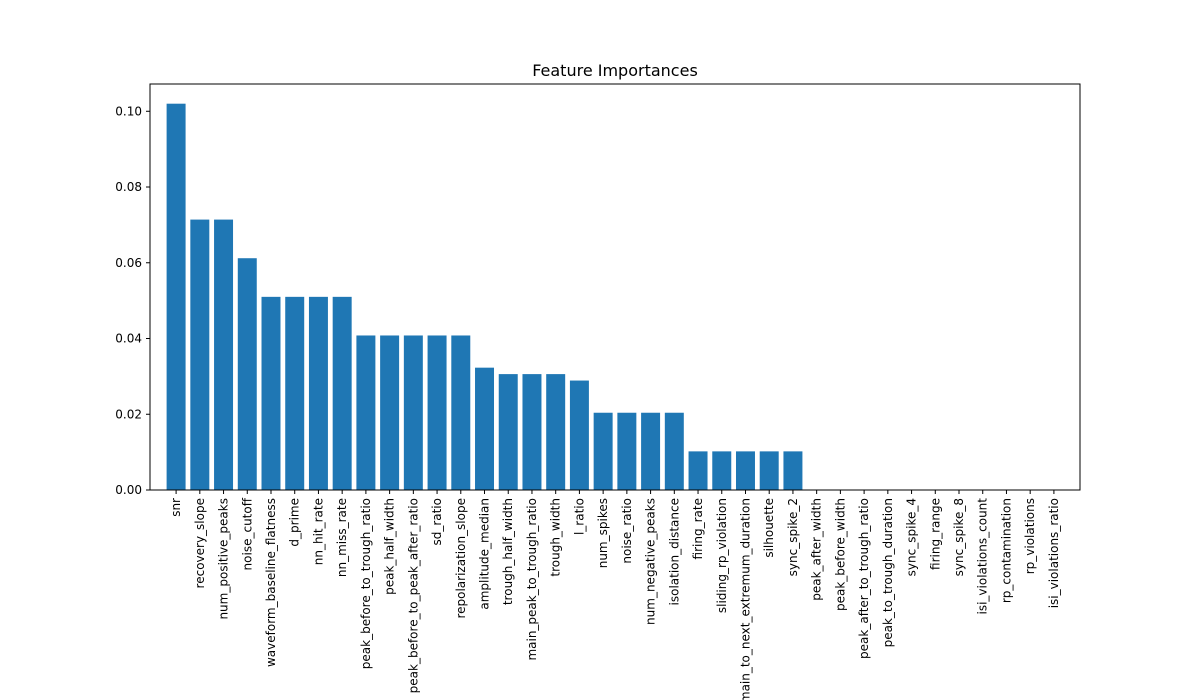 This screenshot has height=700, width=1200. What do you see at coordinates (769, 528) in the screenshot?
I see `x-tick-label: silhouette` at bounding box center [769, 528].